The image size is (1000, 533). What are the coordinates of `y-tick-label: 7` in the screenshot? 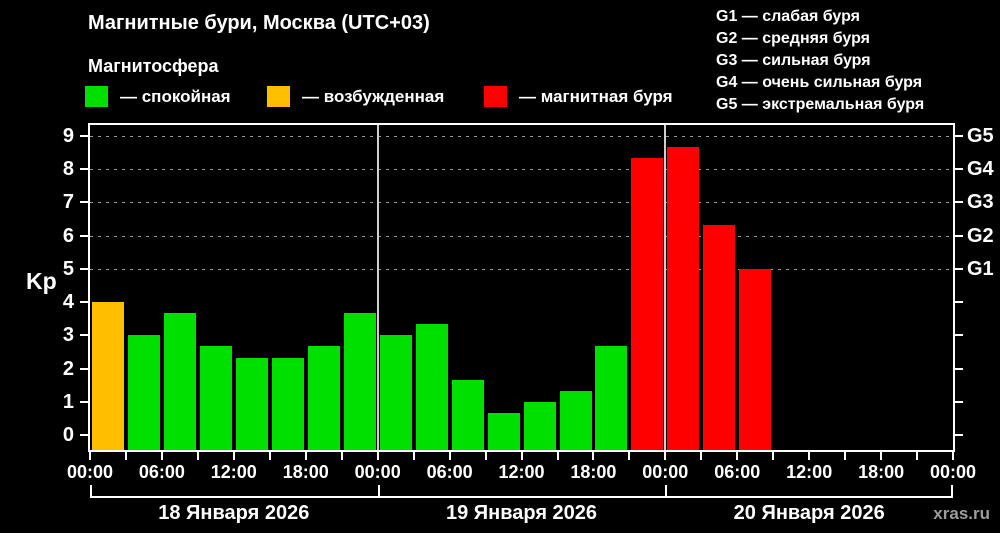 It's located at (68, 202).